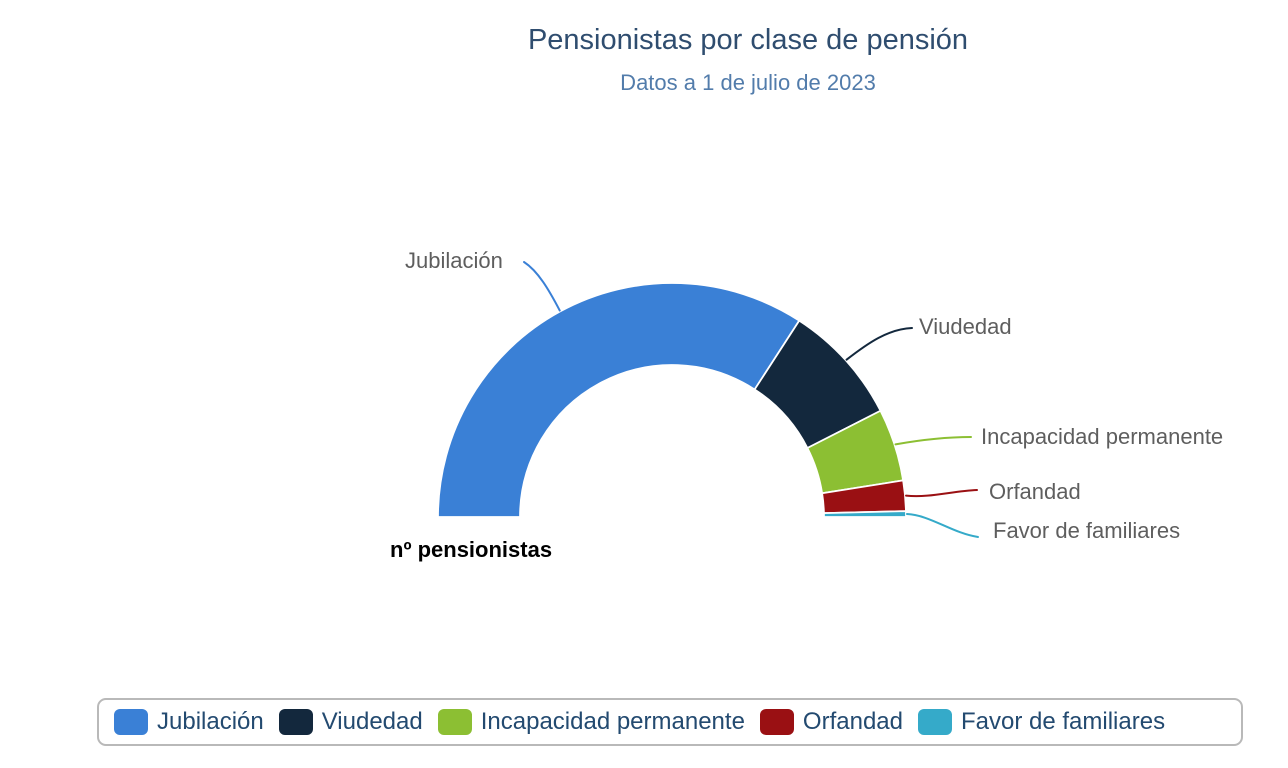 Image resolution: width=1288 pixels, height=768 pixels. Describe the element at coordinates (1063, 721) in the screenshot. I see `legend-item-label: Favor de familiares` at that location.